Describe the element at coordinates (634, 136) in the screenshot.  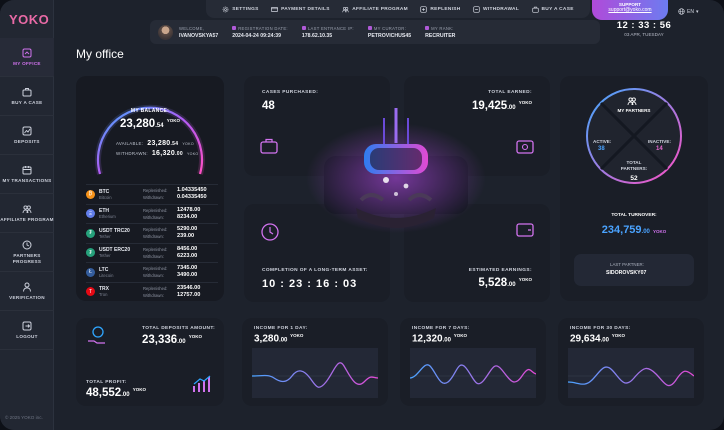
I see `partners-diagram` at that location.